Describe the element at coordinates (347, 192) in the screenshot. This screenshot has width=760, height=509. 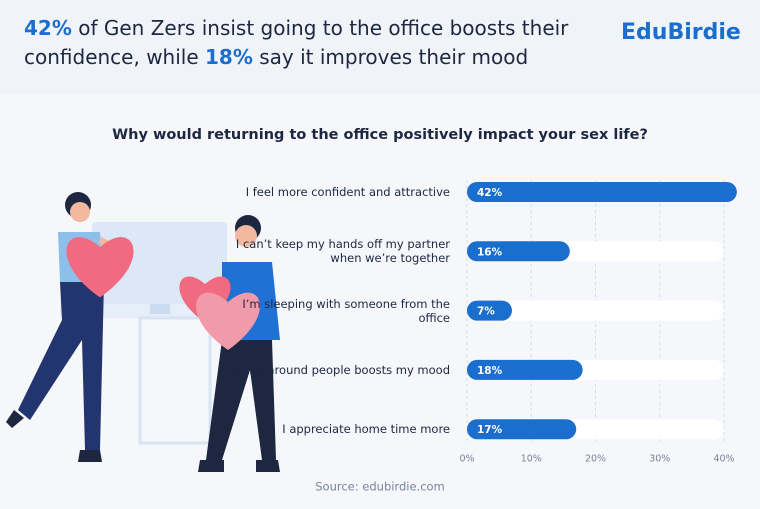
I see `category-label: I feel more confident and attractive` at that location.